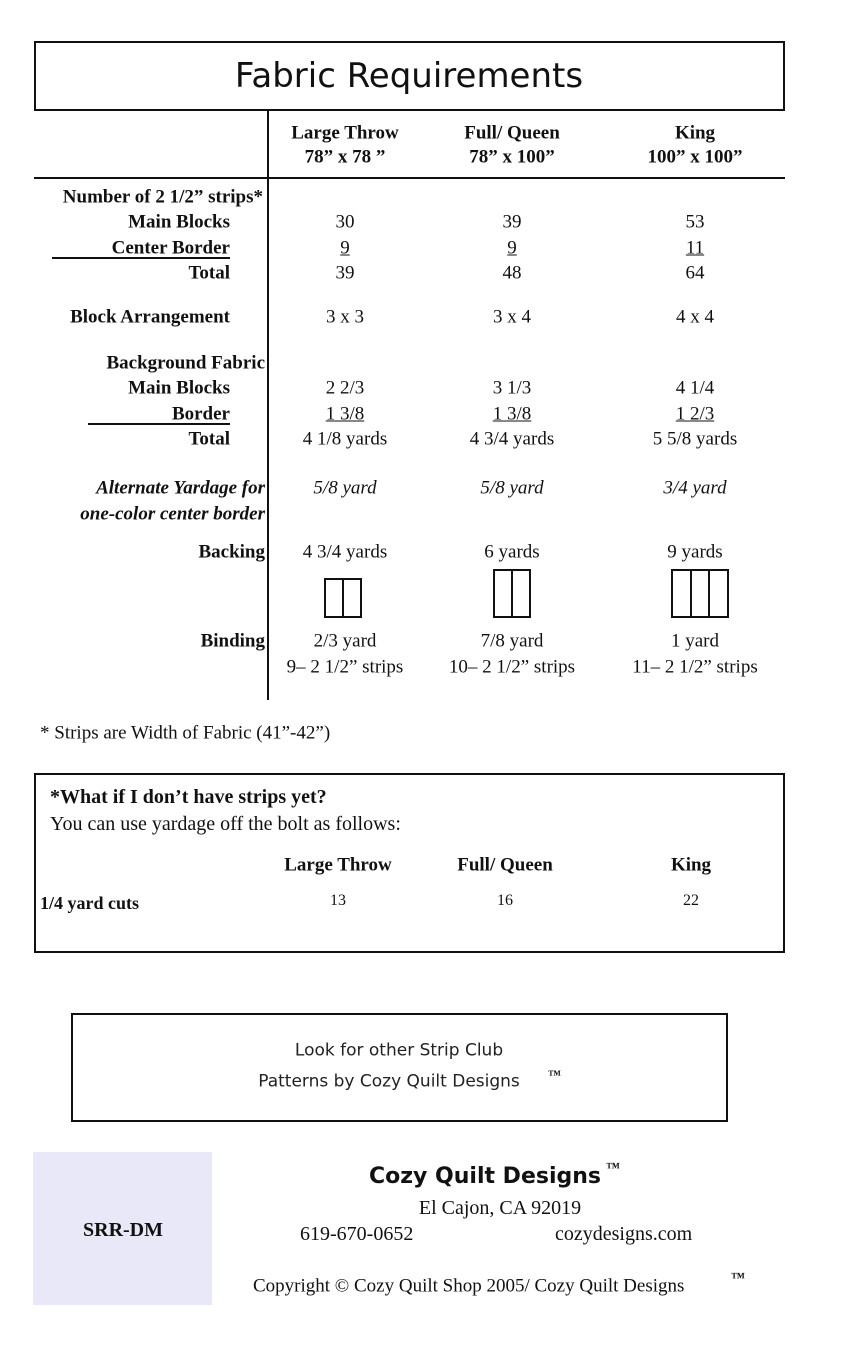  Describe the element at coordinates (185, 363) in the screenshot. I see `row-label: Background Fabric` at that location.